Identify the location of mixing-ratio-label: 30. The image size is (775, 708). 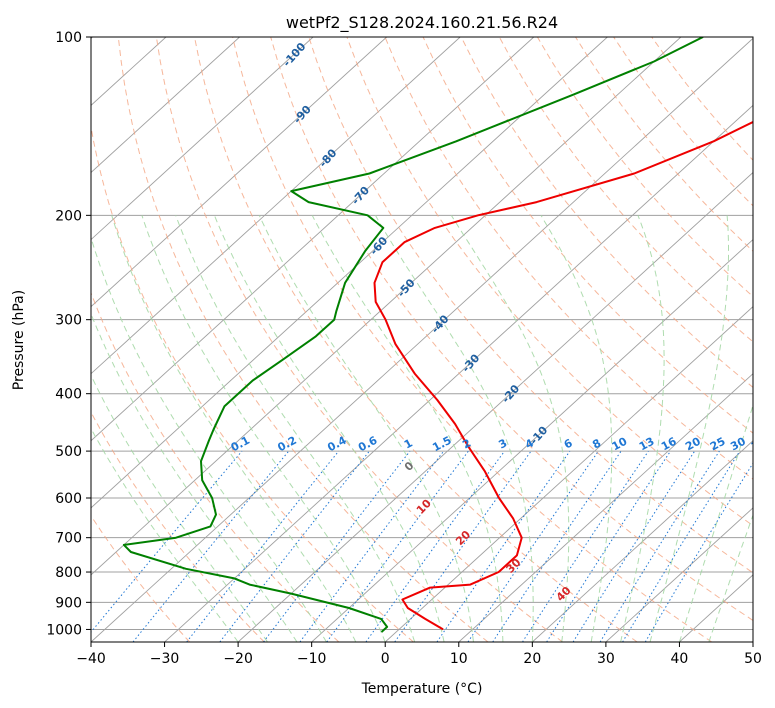
(738, 444).